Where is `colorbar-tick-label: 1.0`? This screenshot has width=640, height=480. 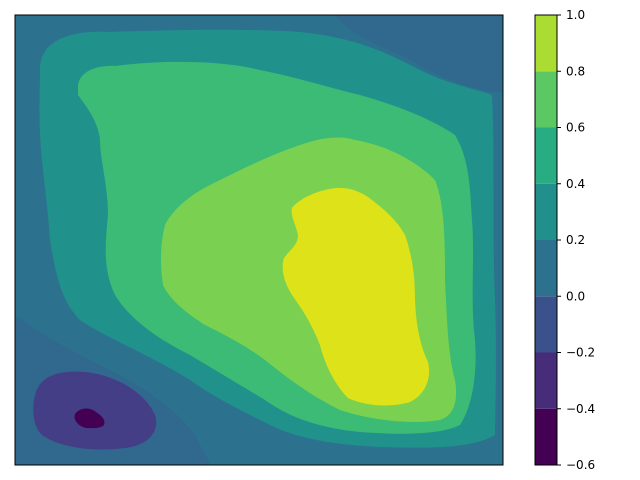
colorbar-tick-label: 1.0 is located at coordinates (575, 15).